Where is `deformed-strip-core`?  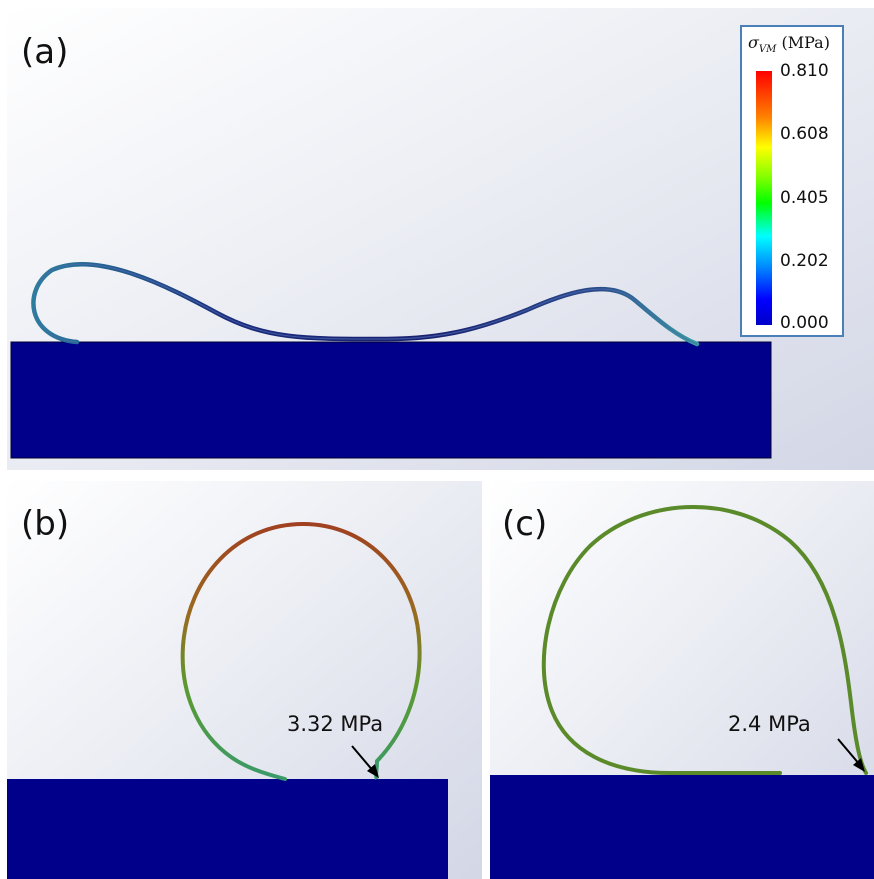 deformed-strip-core is located at coordinates (365, 304).